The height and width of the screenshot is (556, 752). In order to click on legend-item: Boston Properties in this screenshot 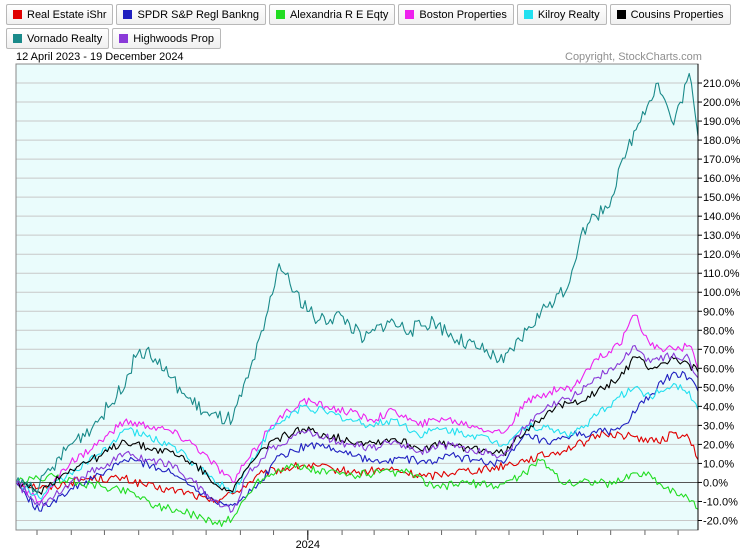, I will do `click(456, 14)`.